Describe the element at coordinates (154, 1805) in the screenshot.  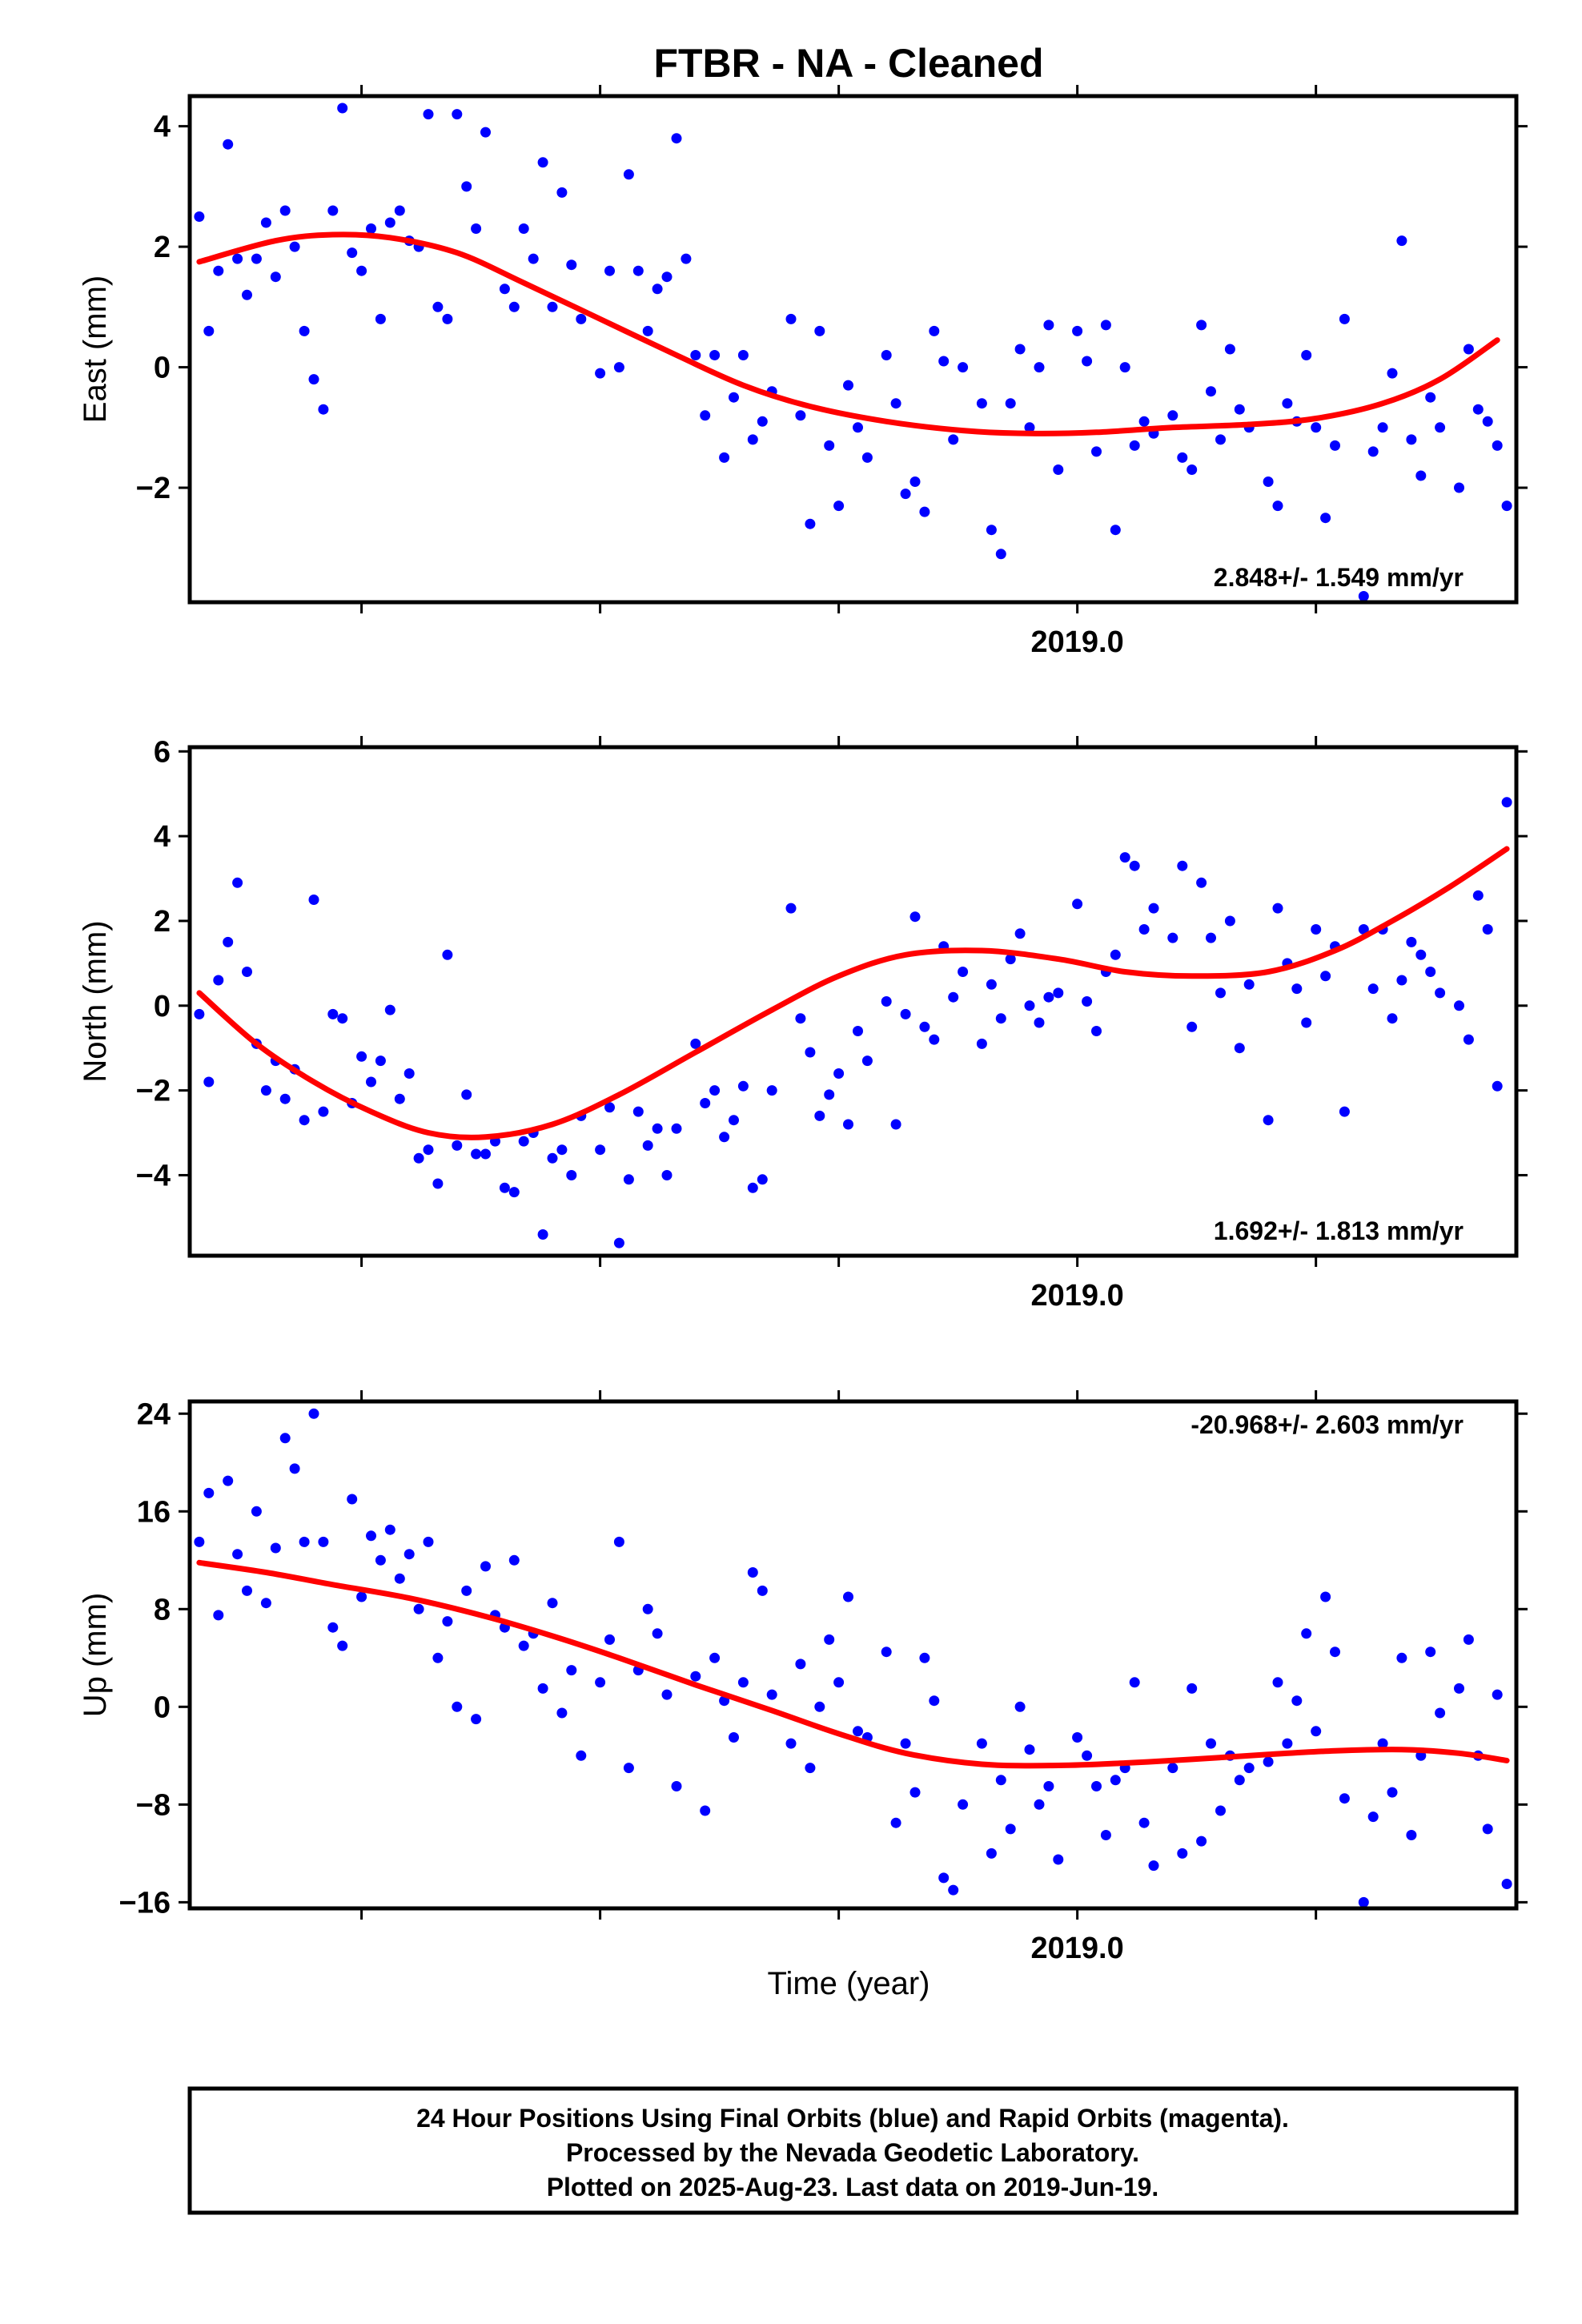
I see `up-ytick-label: −8` at that location.